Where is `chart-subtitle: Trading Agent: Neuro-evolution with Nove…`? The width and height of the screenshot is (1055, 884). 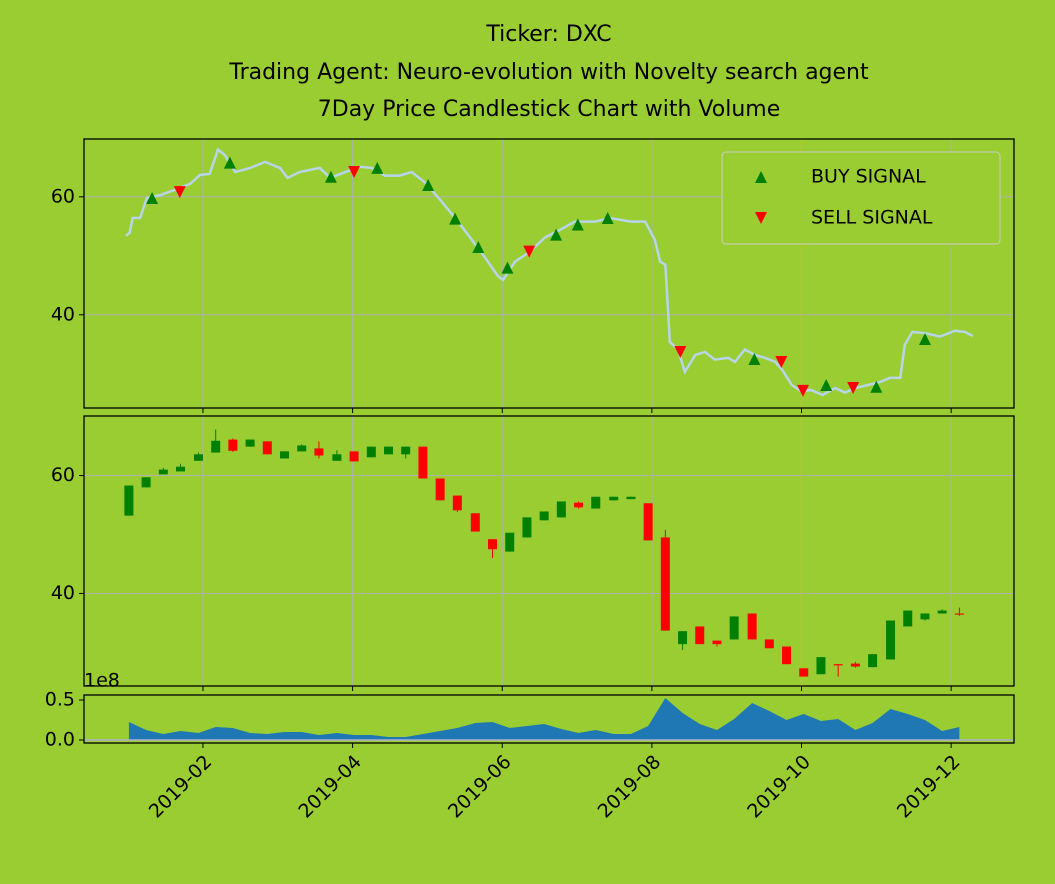 chart-subtitle: Trading Agent: Neuro-evolution with Nove… is located at coordinates (548, 72).